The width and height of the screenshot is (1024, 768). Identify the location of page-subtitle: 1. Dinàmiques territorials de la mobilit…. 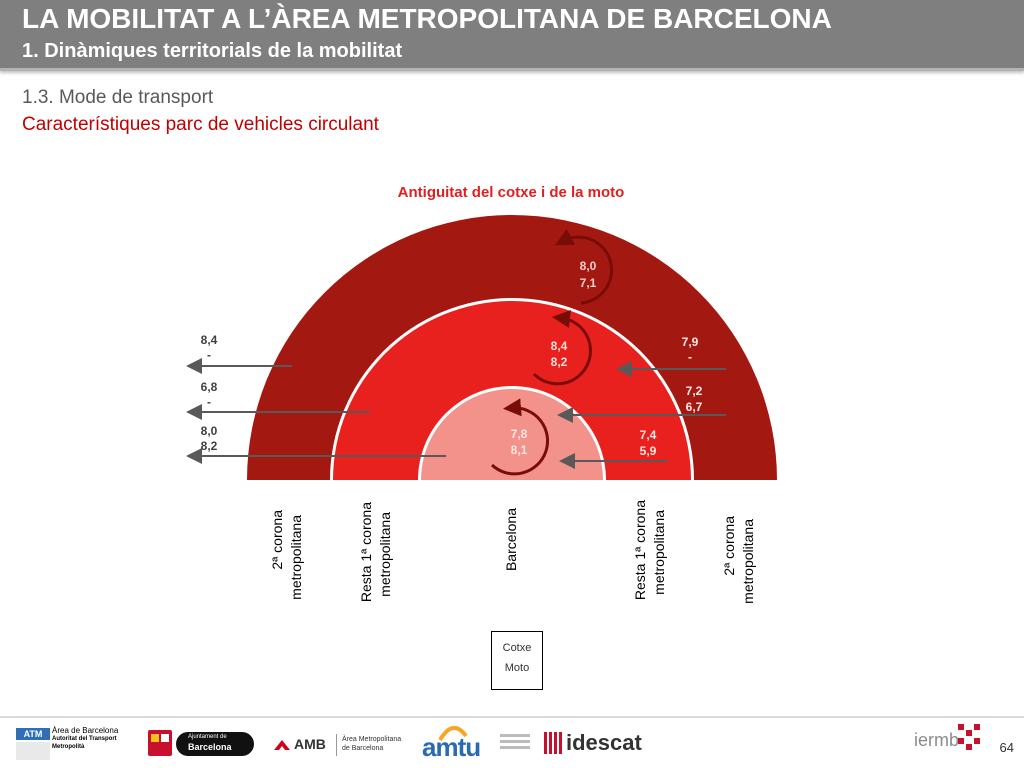
(212, 51).